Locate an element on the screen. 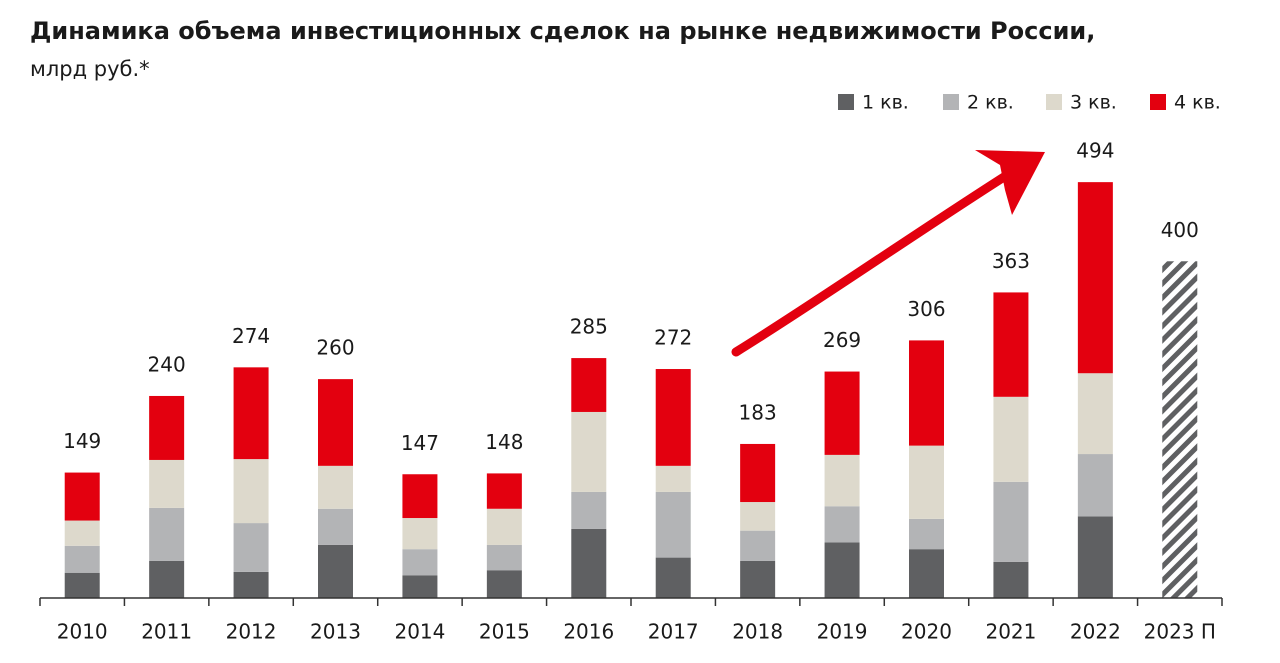 This screenshot has width=1280, height=663. x-tick-label: 2022 is located at coordinates (1095, 632).